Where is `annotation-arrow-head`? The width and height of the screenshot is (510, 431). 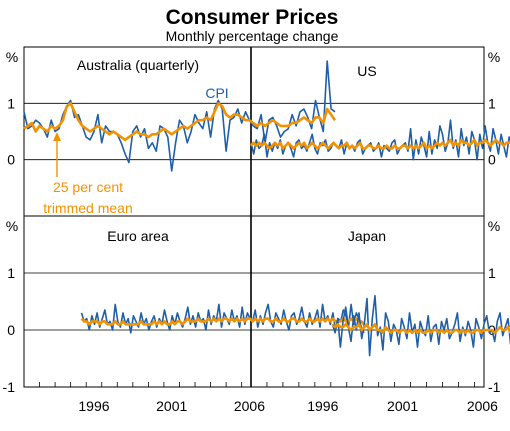
annotation-arrow-head is located at coordinates (57, 136).